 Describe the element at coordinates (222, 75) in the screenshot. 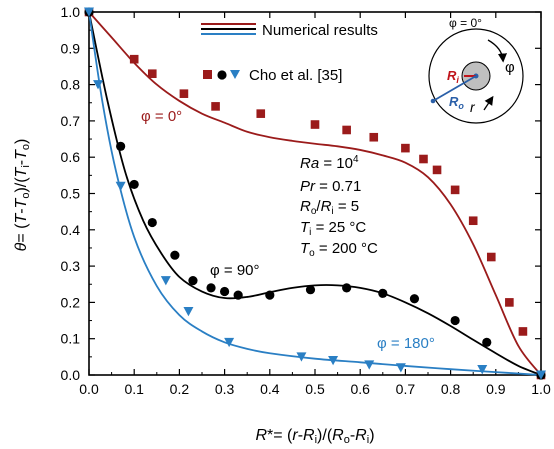

I see `legend-circle-marker` at that location.